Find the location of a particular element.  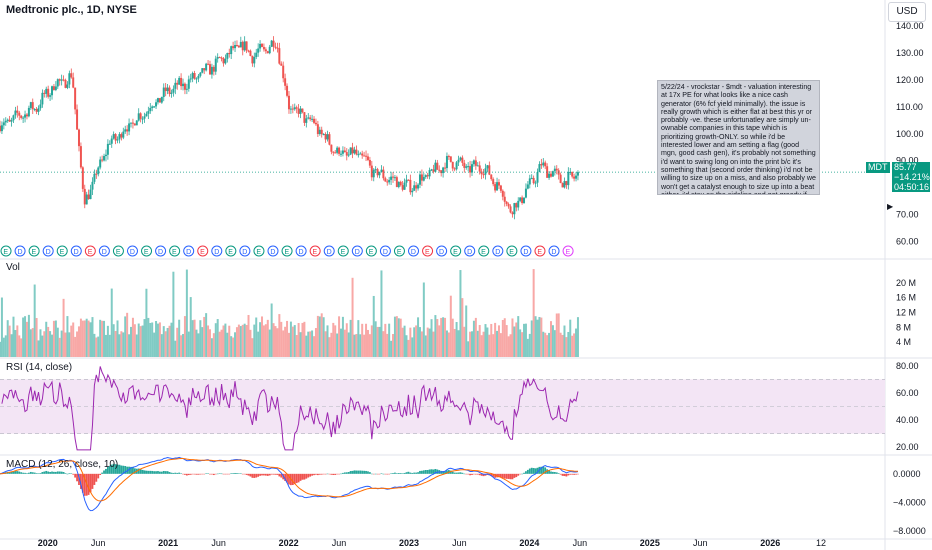

price-axis-label: 120.00 is located at coordinates (910, 80).